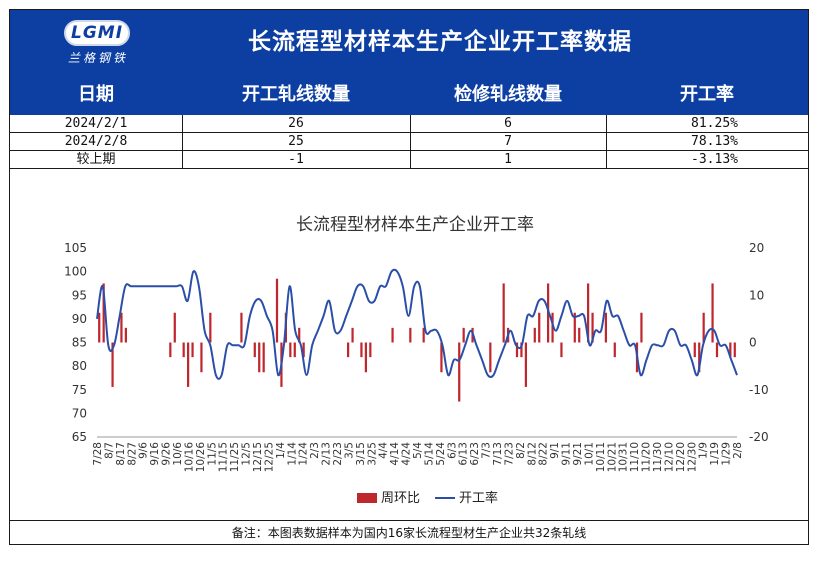  What do you see at coordinates (555, 450) in the screenshot?
I see `x-tick-label: 9/1` at bounding box center [555, 450].